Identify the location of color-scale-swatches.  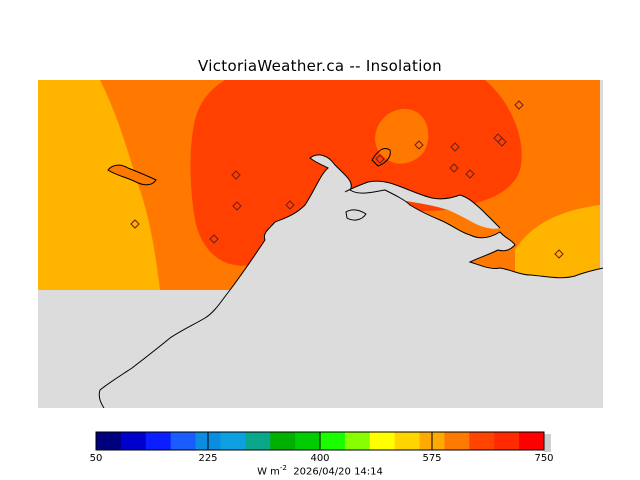
(323, 442).